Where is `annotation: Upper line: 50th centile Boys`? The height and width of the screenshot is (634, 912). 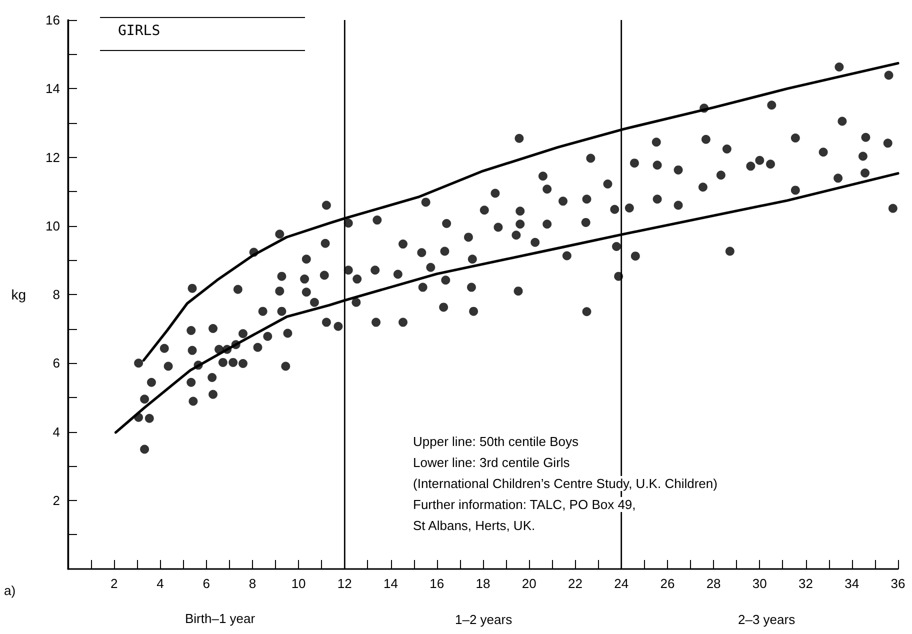
annotation: Upper line: 50th centile Boys is located at coordinates (495, 441).